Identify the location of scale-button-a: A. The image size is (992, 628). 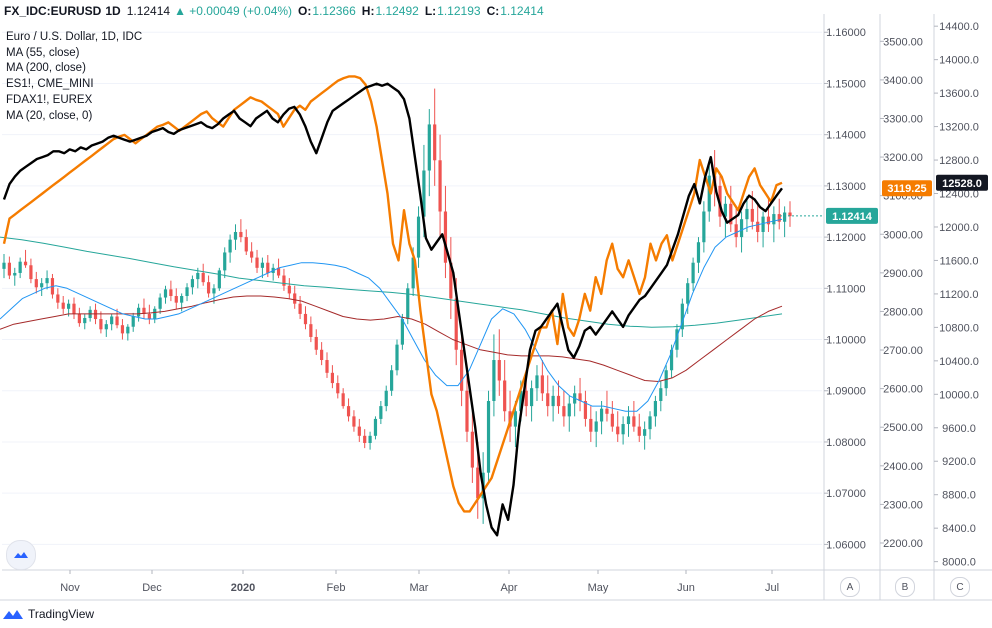
(850, 587).